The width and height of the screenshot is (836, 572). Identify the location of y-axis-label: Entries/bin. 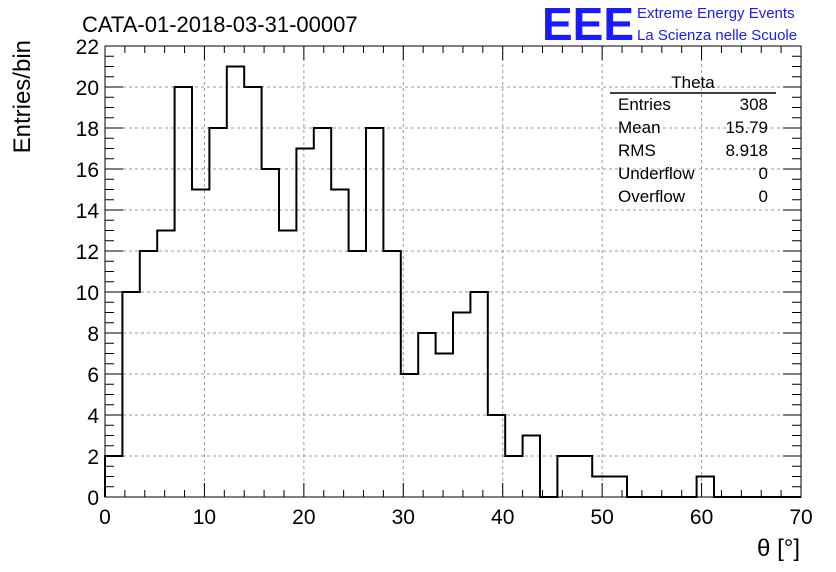
(22, 96).